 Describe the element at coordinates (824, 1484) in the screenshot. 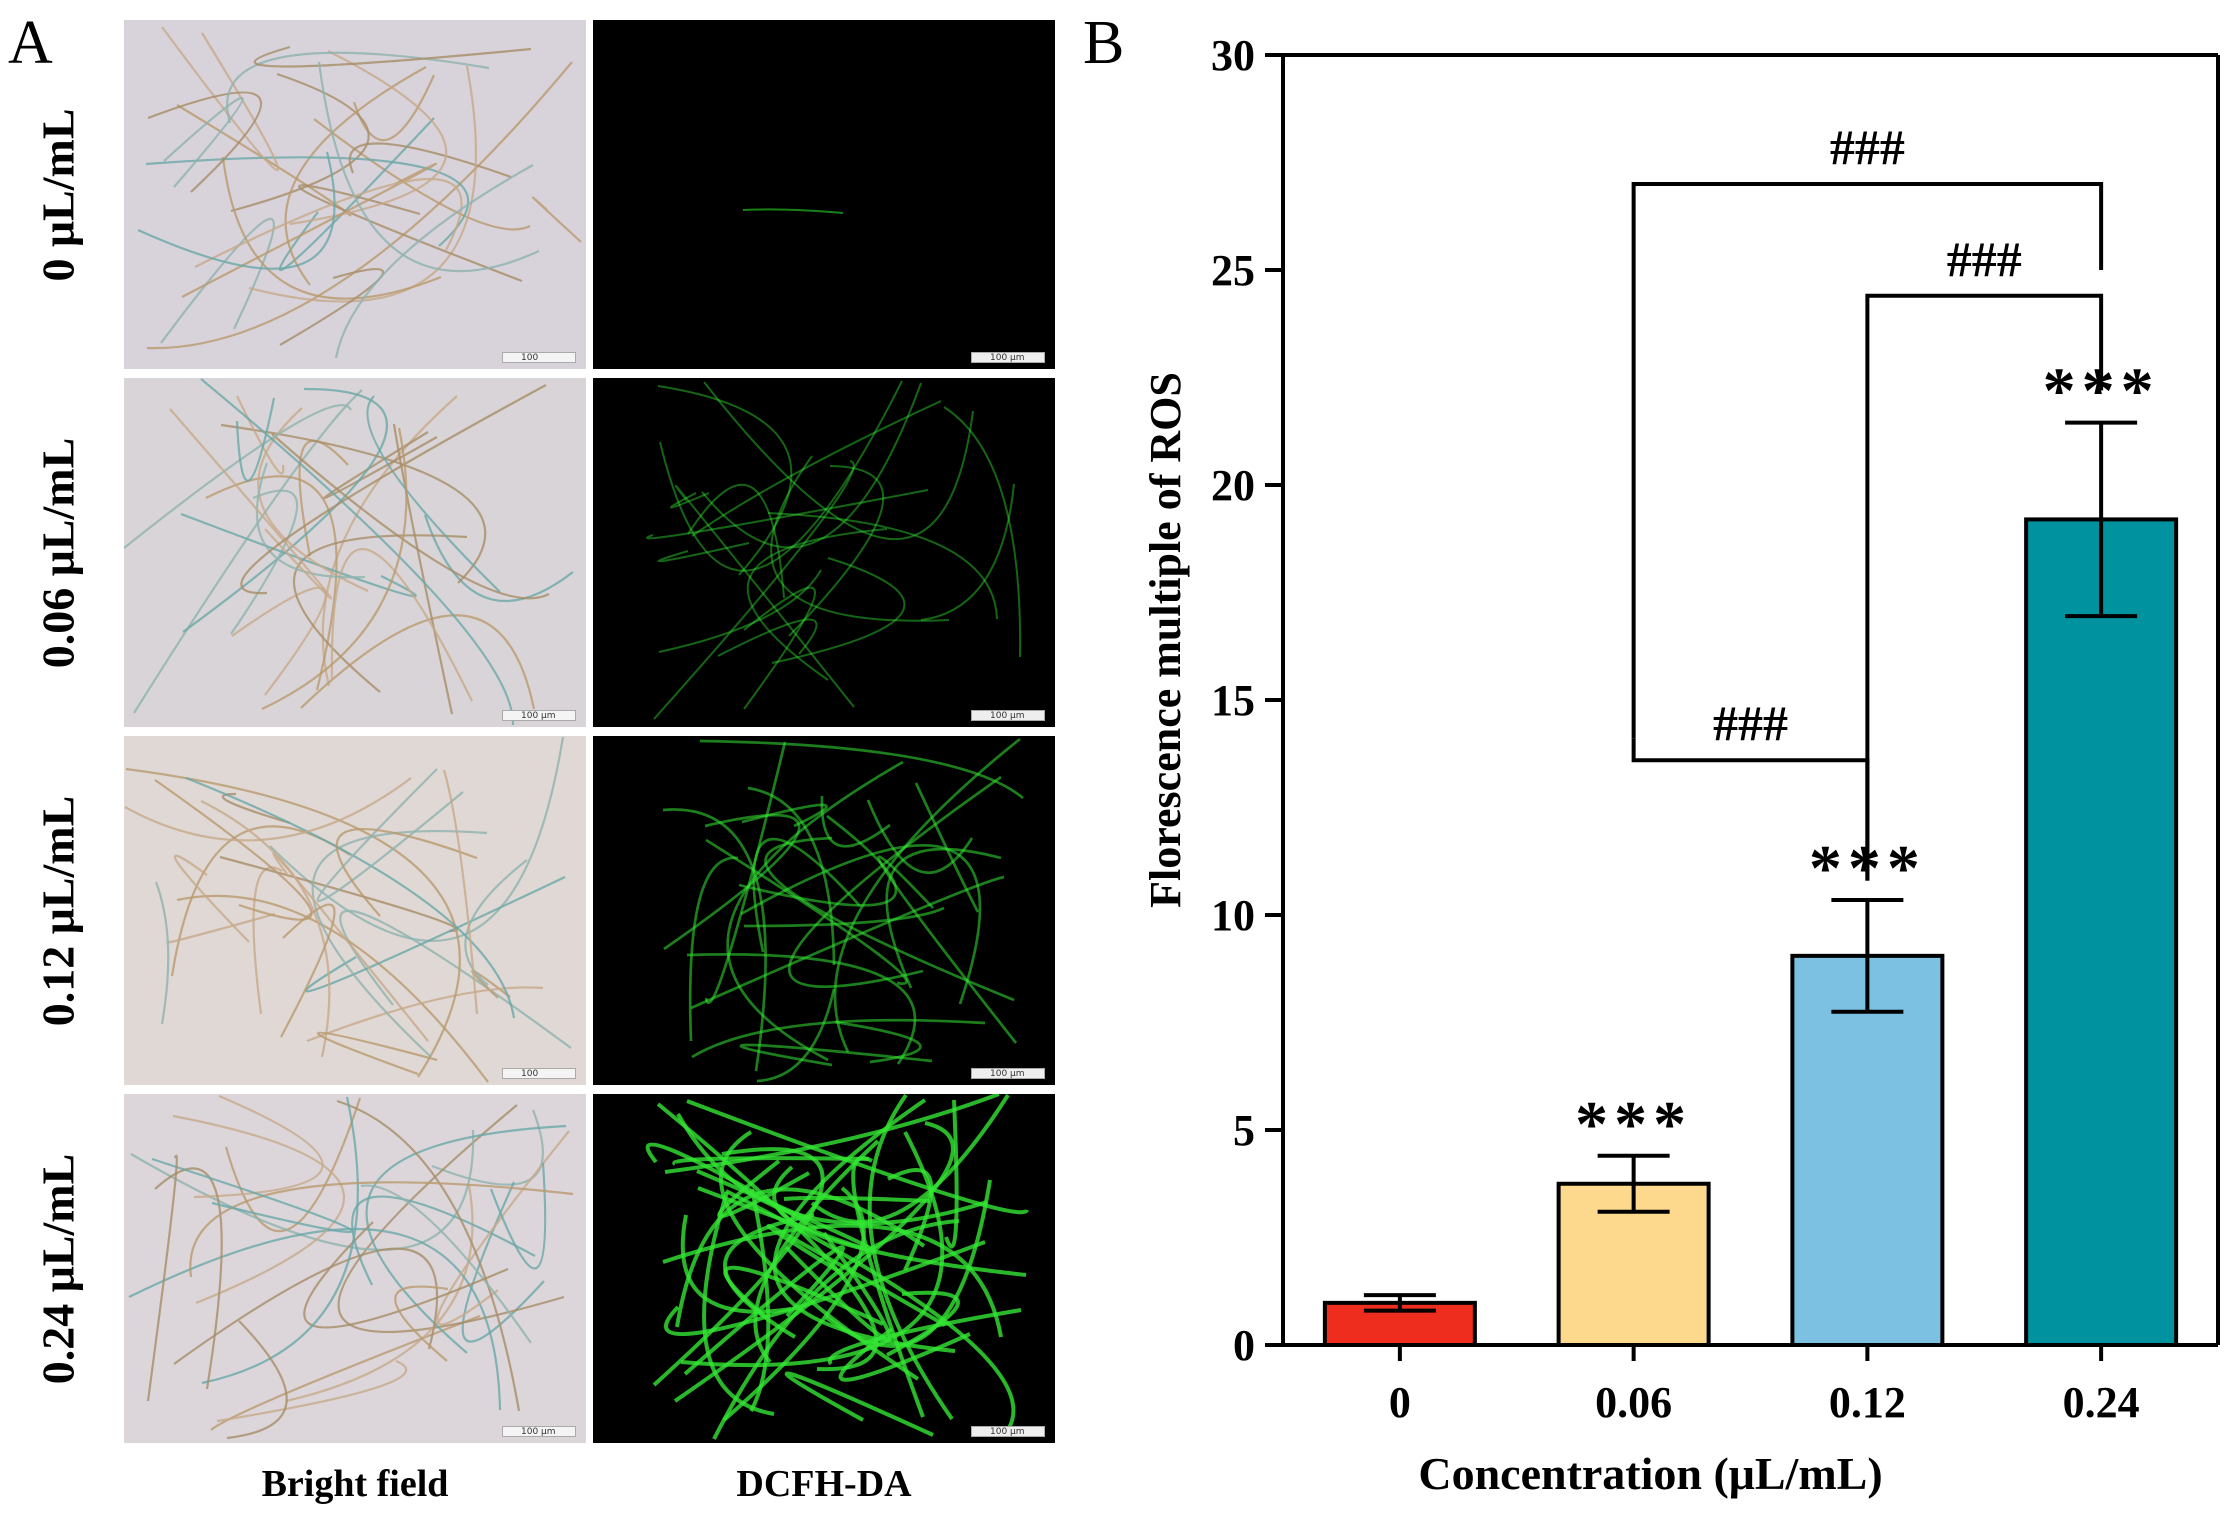

I see `column-label-dcfh-da: DCFH-DA` at that location.